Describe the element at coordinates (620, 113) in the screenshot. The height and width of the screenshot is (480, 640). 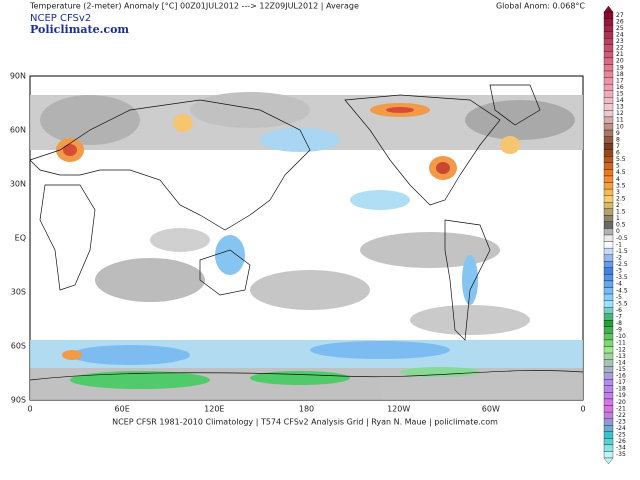
I see `colorbar-label: 12` at that location.